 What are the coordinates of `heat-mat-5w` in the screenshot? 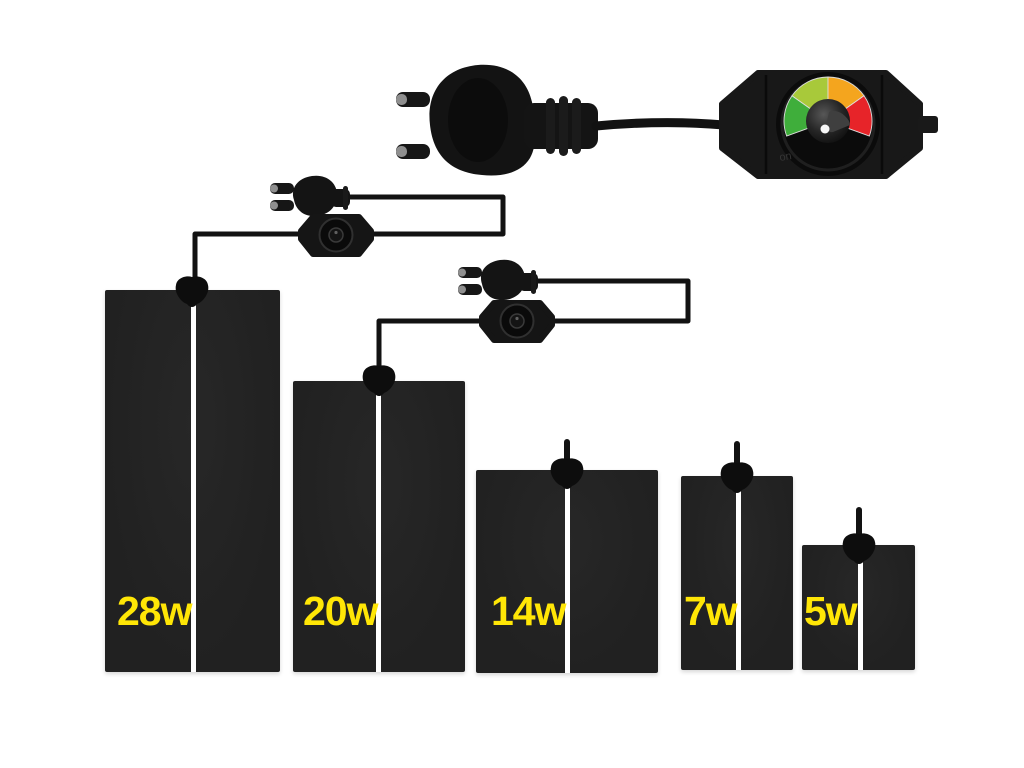 It's located at (858, 607).